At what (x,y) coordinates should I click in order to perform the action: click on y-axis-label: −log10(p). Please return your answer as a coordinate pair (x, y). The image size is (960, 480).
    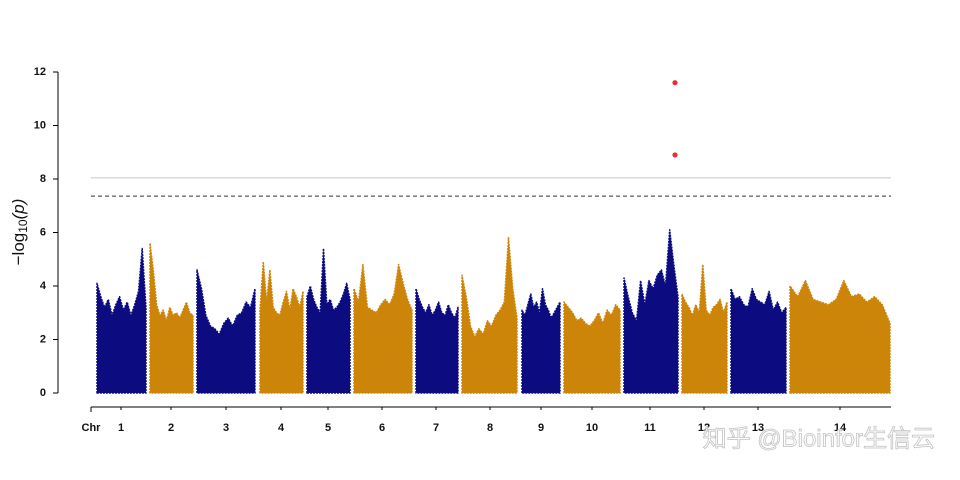
    Looking at the image, I should click on (19, 232).